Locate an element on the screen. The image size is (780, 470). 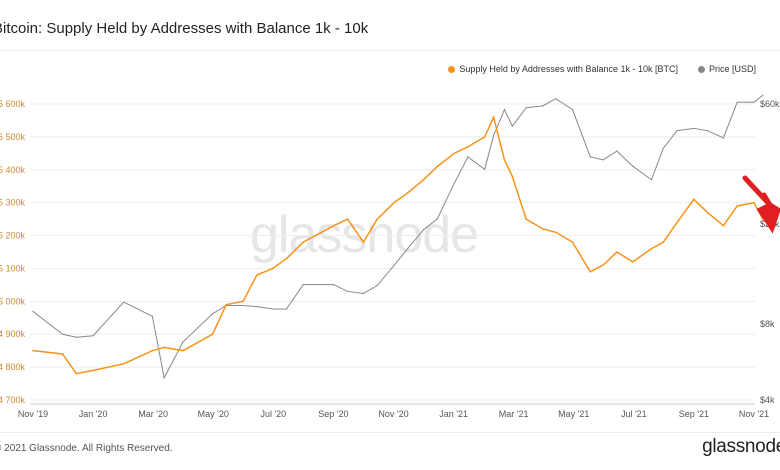
y-right-tick-label: $60k is located at coordinates (770, 104).